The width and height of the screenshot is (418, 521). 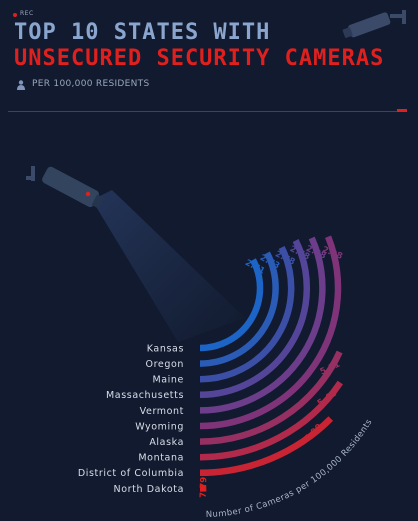 I want to click on security-camera-beam, so click(x=168, y=266).